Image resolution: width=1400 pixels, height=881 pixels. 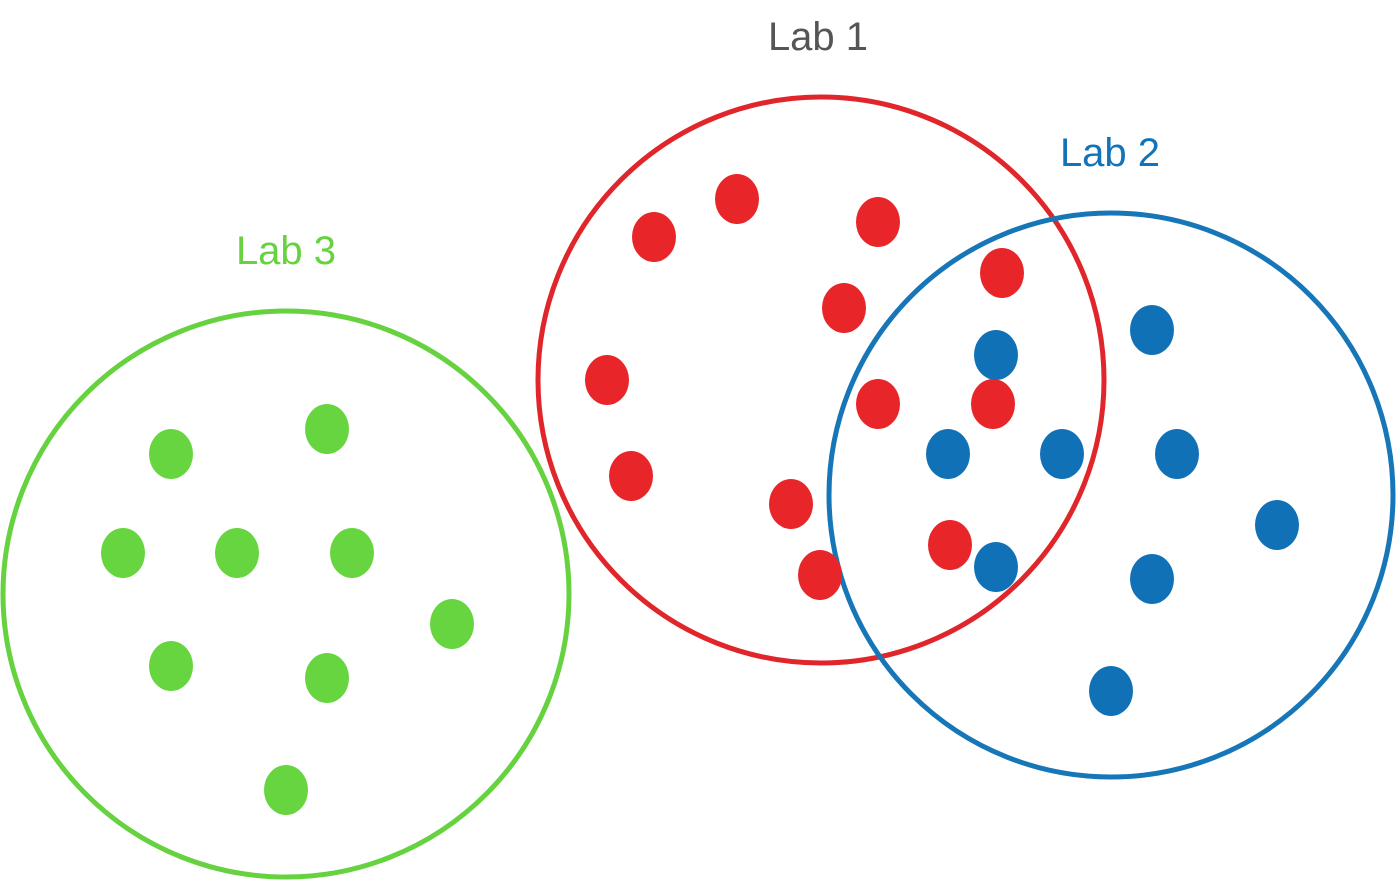 I want to click on lab2-dots, so click(x=1112, y=510).